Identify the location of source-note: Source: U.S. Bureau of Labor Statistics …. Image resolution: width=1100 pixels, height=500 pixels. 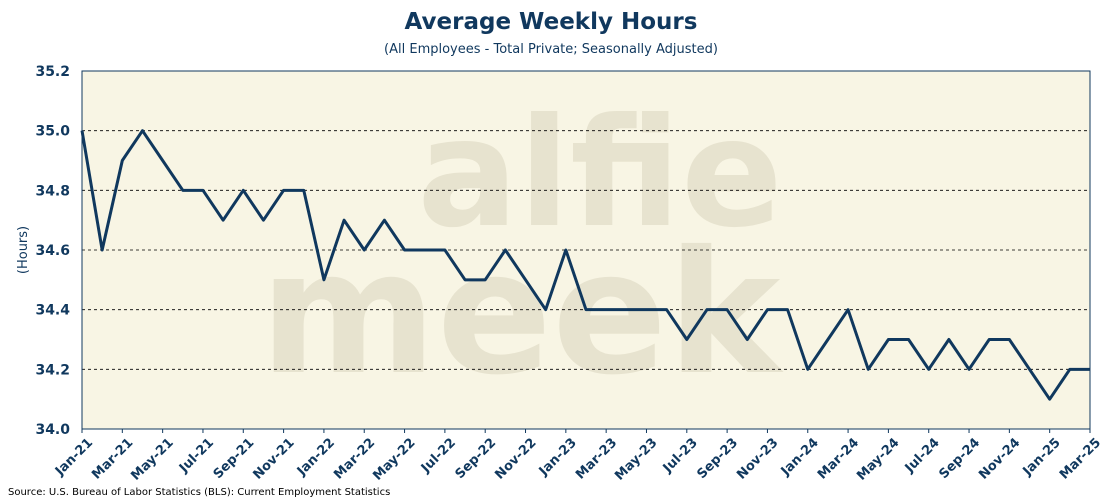
(199, 492).